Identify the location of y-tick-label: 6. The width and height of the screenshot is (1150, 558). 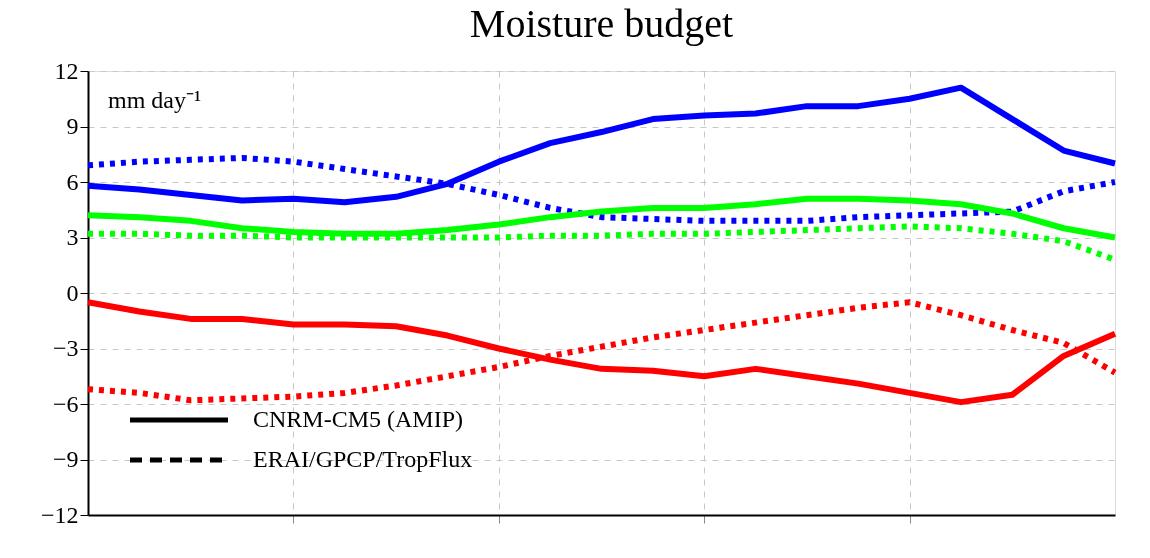
(72, 181).